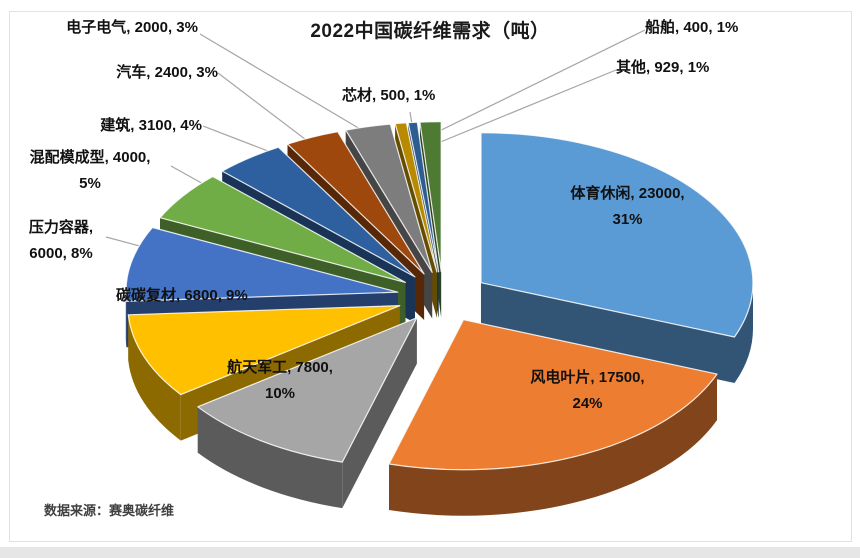 The height and width of the screenshot is (558, 860). I want to click on pie-label-8: 电子电气, 2000, 3%, so click(132, 27).